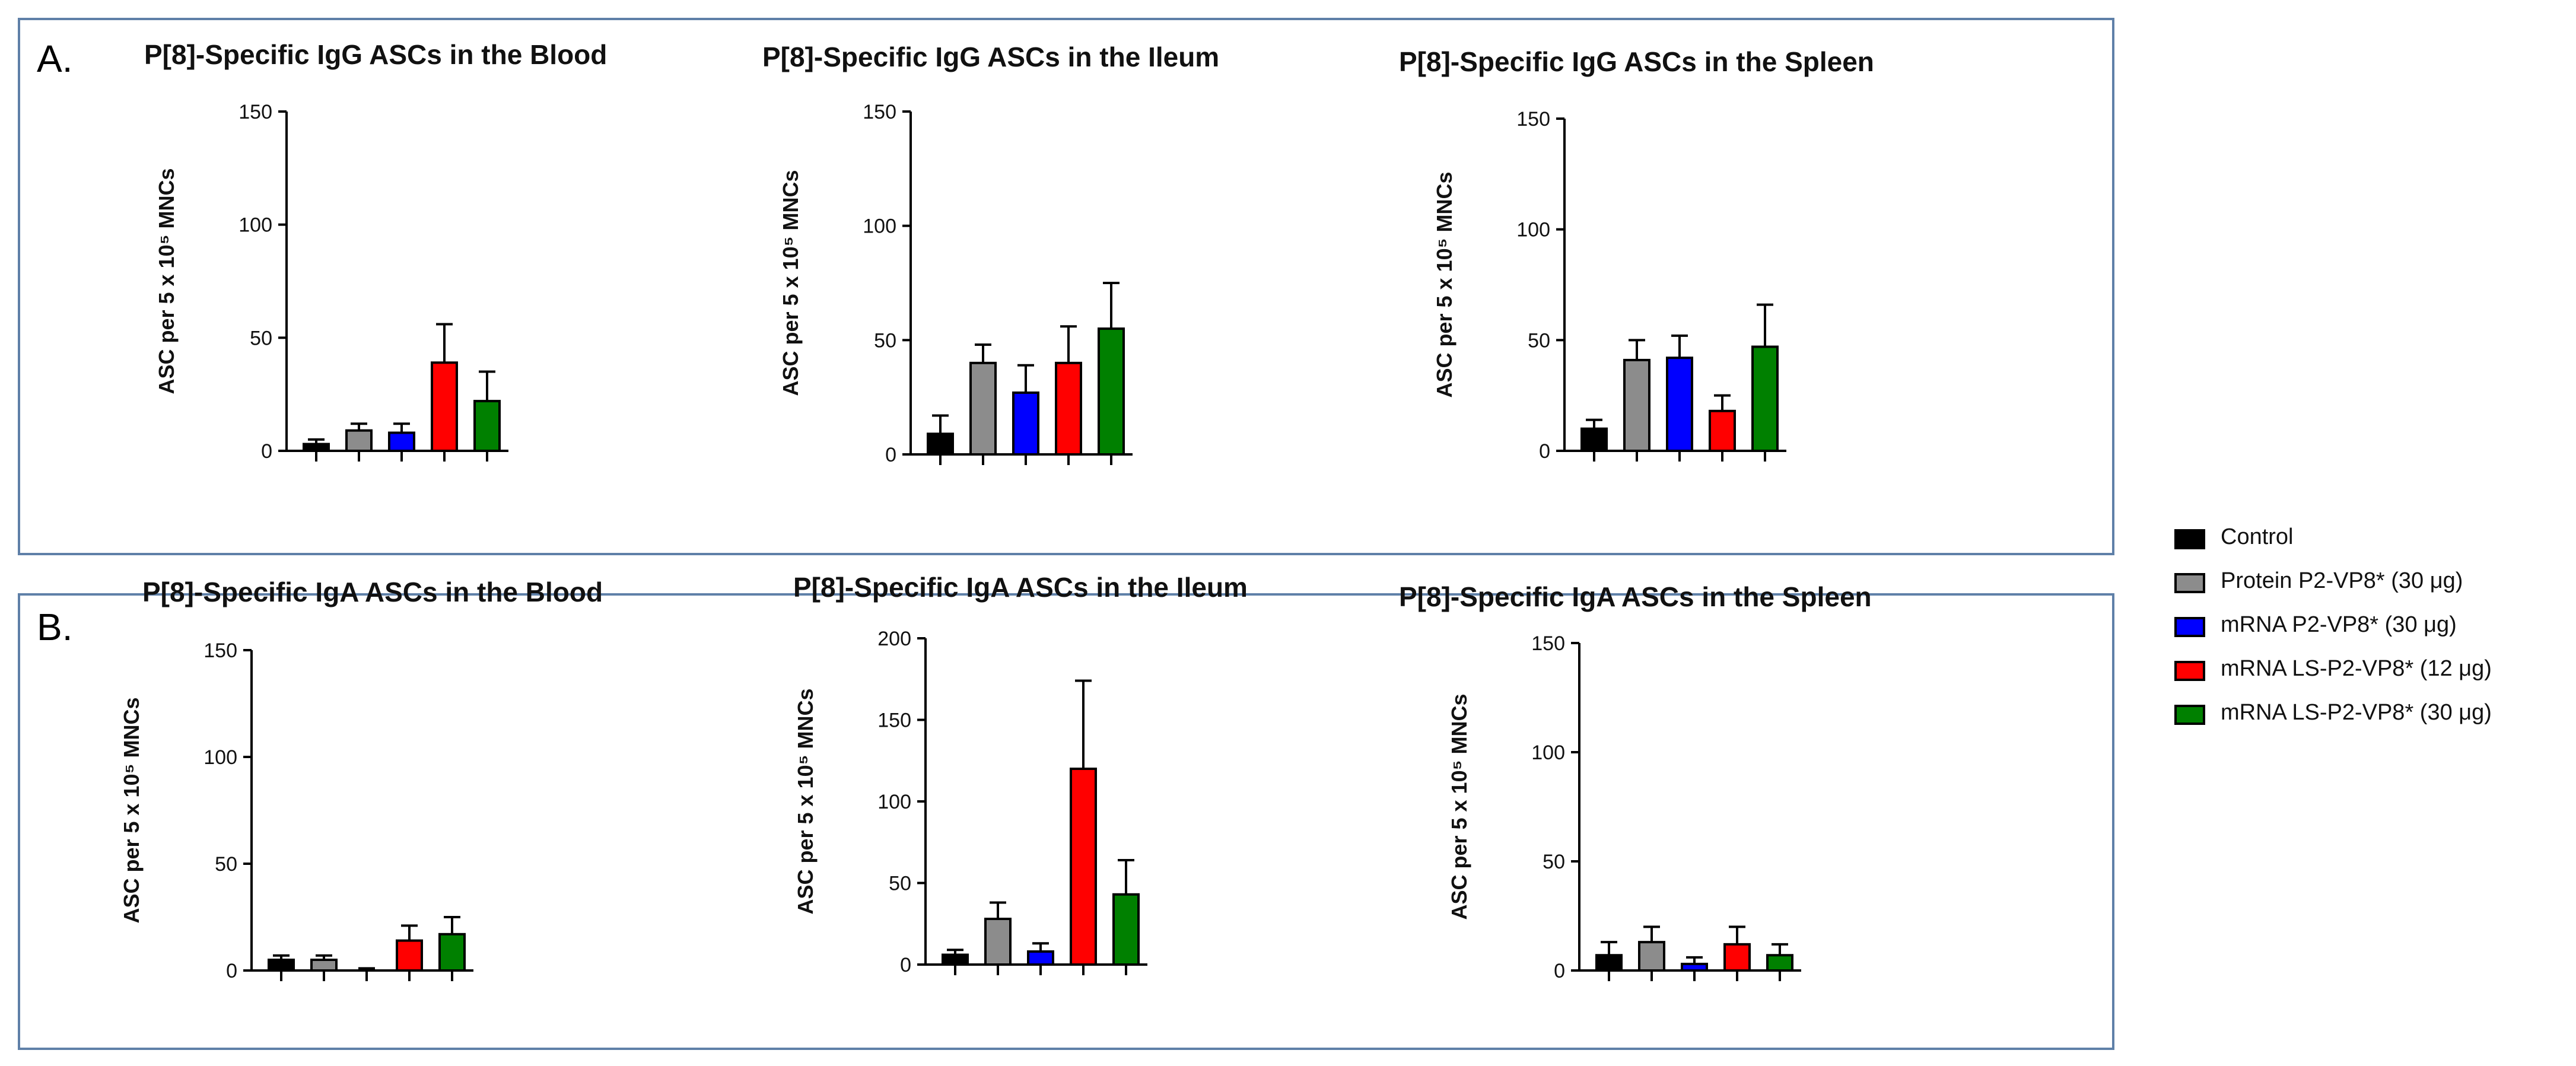 This screenshot has width=2576, height=1066. I want to click on legend-label-control: Control, so click(2257, 536).